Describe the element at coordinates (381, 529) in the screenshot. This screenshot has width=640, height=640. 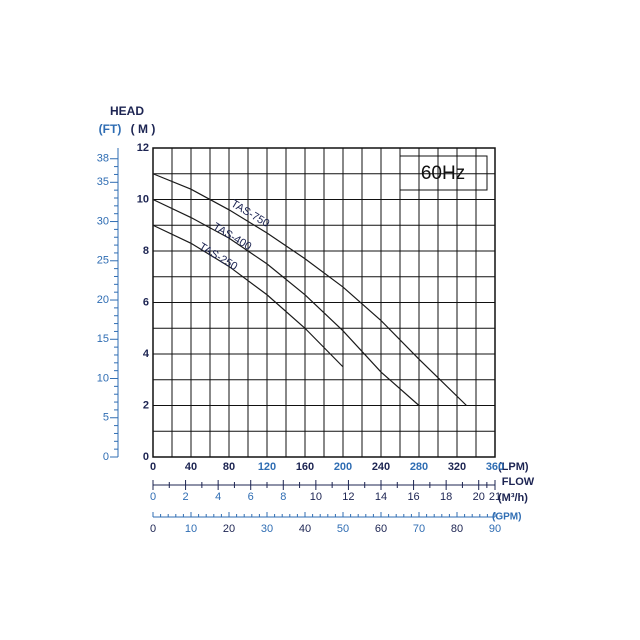
I see `x3-tick-label: 60` at that location.